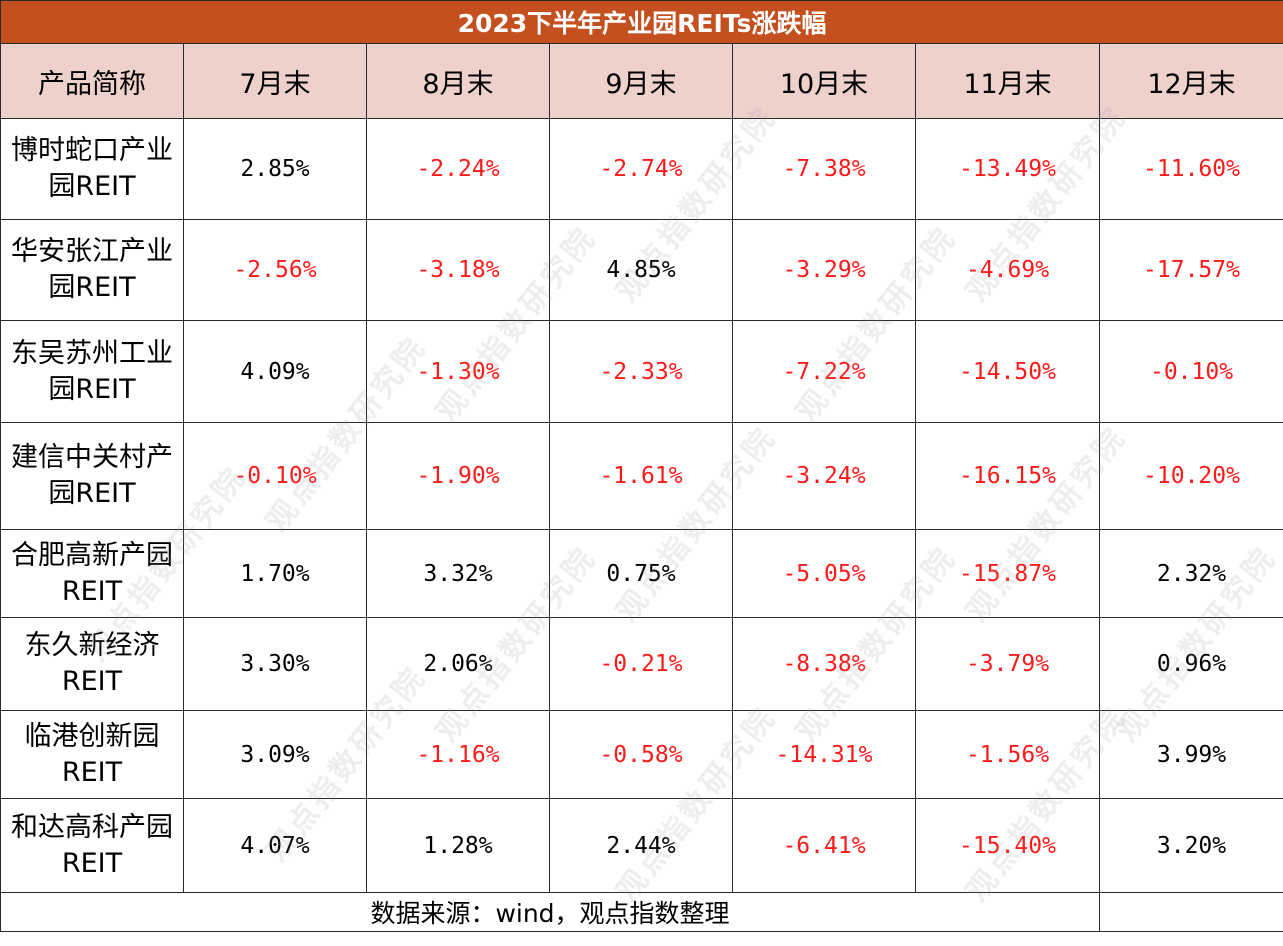 Image resolution: width=1283 pixels, height=946 pixels. Describe the element at coordinates (92, 371) in the screenshot. I see `product-name-cell: 东吴苏州工业 园REIT` at that location.